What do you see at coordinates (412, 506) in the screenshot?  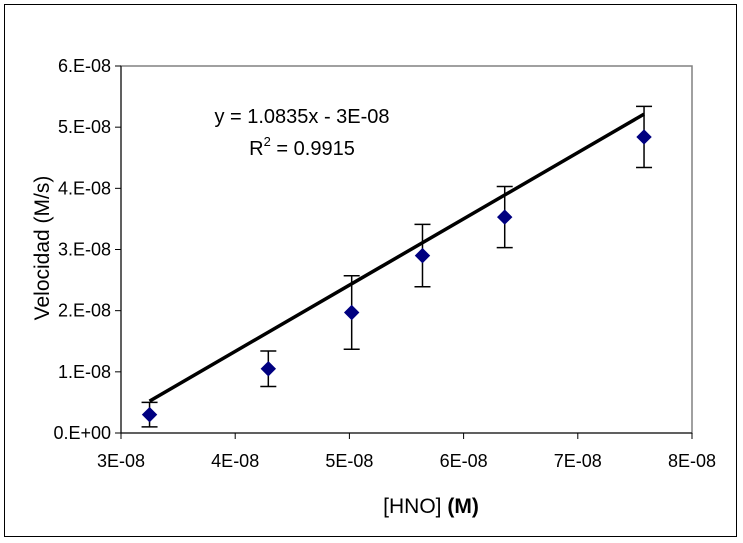 I see `x-axis-label: [HNO]` at bounding box center [412, 506].